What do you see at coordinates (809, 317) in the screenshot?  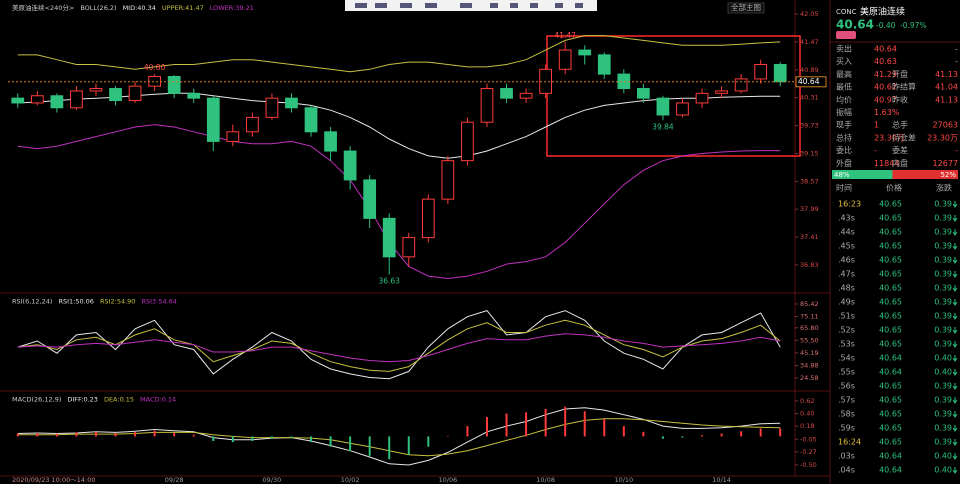 I see `y-tick-label: 75.11` at bounding box center [809, 317].